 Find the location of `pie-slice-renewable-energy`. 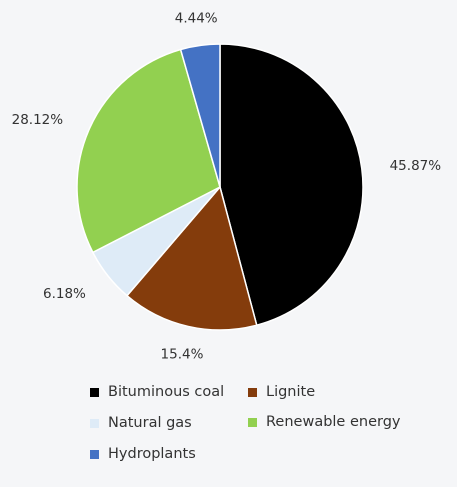

pie-slice-renewable-energy is located at coordinates (148, 151).